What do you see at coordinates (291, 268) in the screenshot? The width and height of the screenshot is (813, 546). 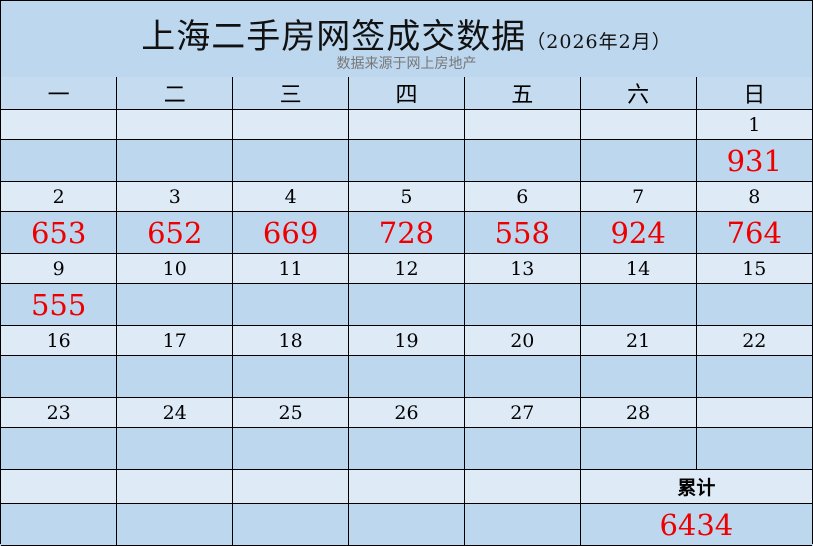 I see `date-cell: 11` at bounding box center [291, 268].